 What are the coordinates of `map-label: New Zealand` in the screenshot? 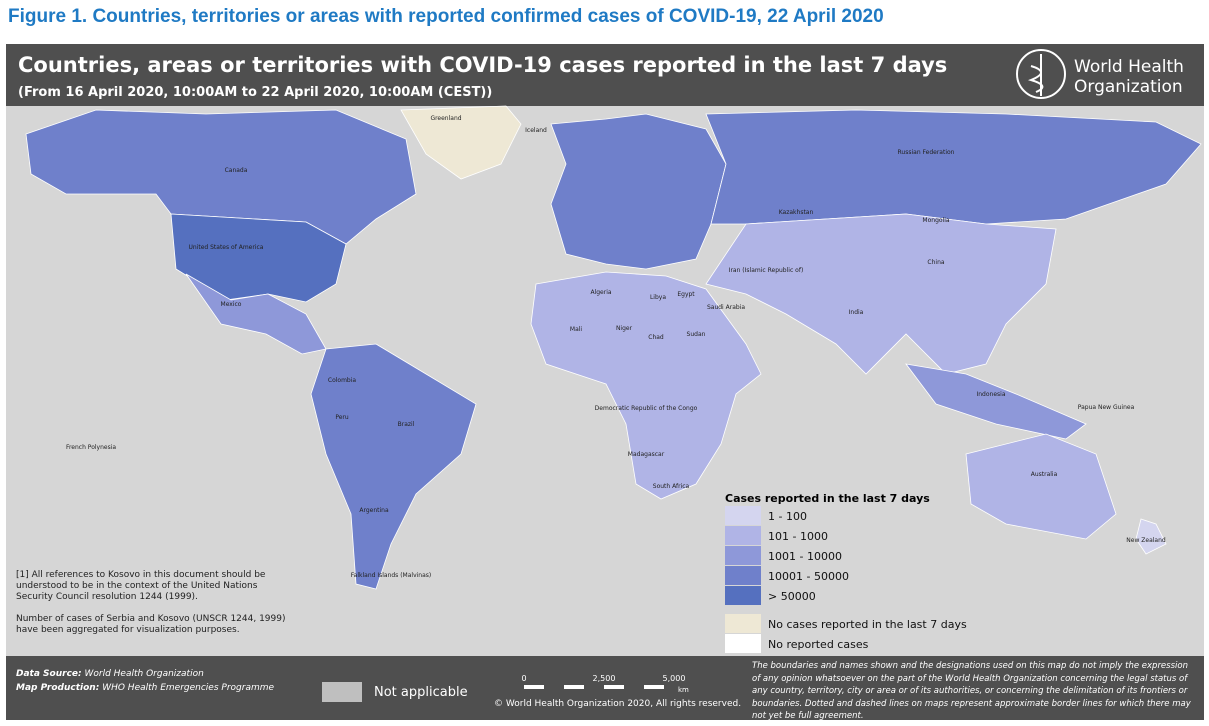 It's located at (1146, 540).